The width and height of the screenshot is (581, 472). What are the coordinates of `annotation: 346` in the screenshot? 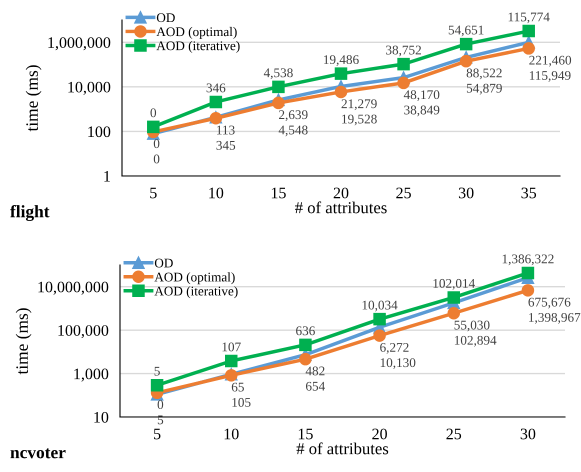 It's located at (216, 87).